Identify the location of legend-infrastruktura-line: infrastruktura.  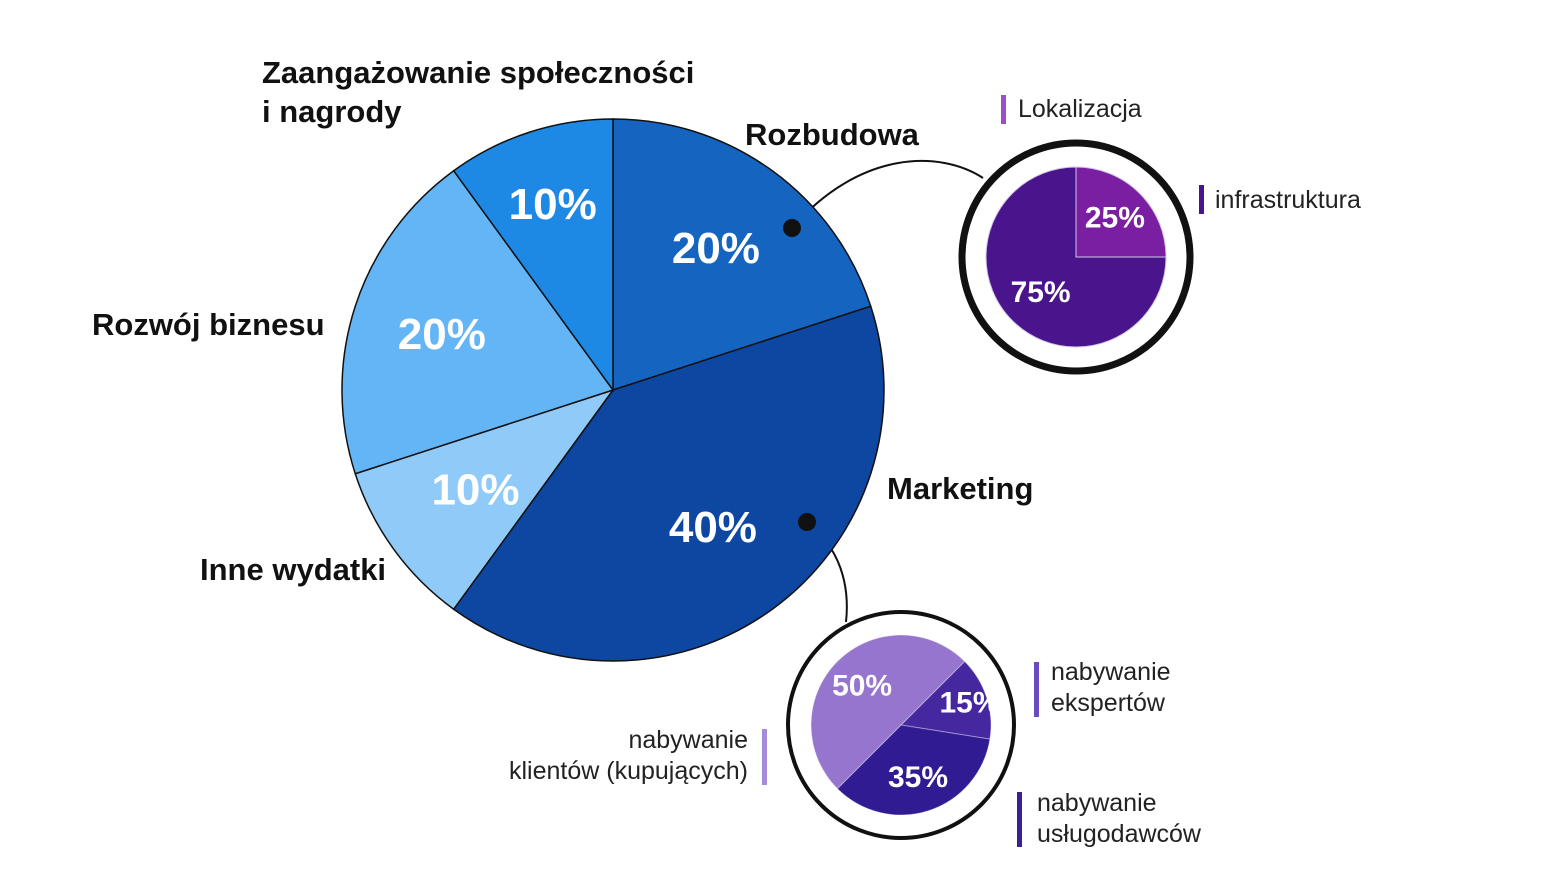
(1288, 200).